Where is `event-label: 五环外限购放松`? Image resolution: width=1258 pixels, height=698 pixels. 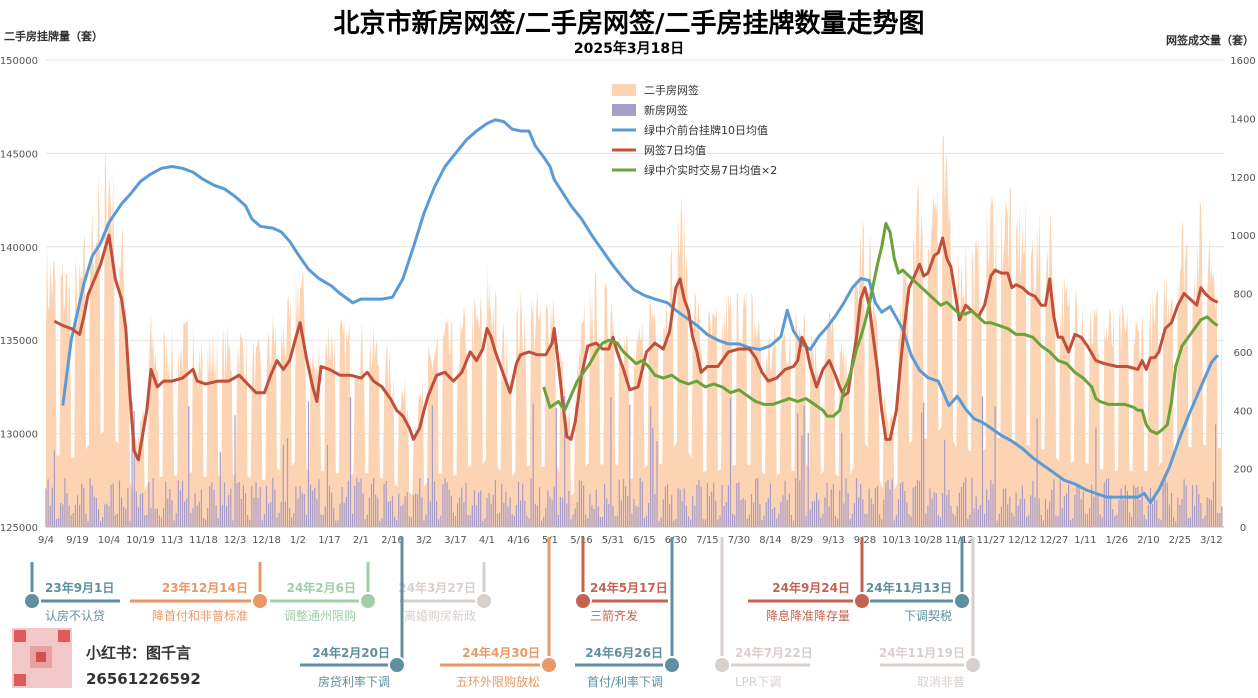 event-label: 五环外限购放松 is located at coordinates (498, 681).